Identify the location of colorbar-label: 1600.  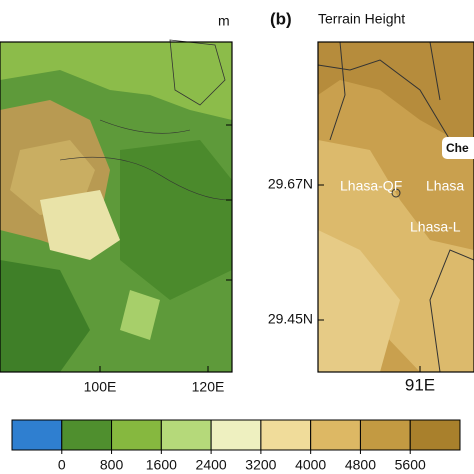
(161, 465).